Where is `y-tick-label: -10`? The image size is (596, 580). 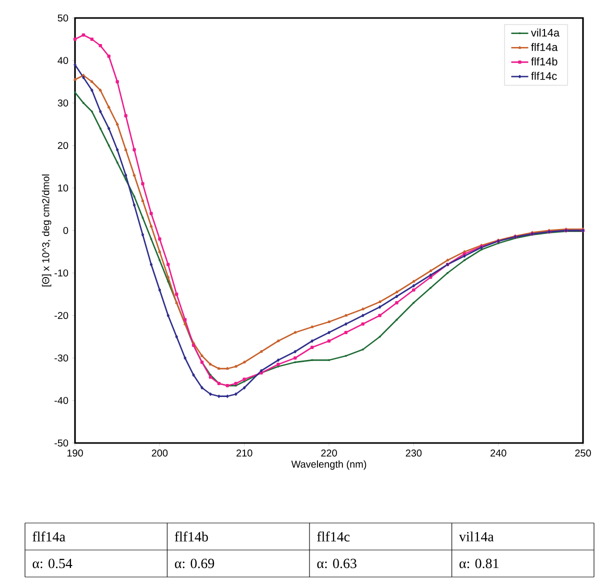
y-tick-label: -10 is located at coordinates (61, 273).